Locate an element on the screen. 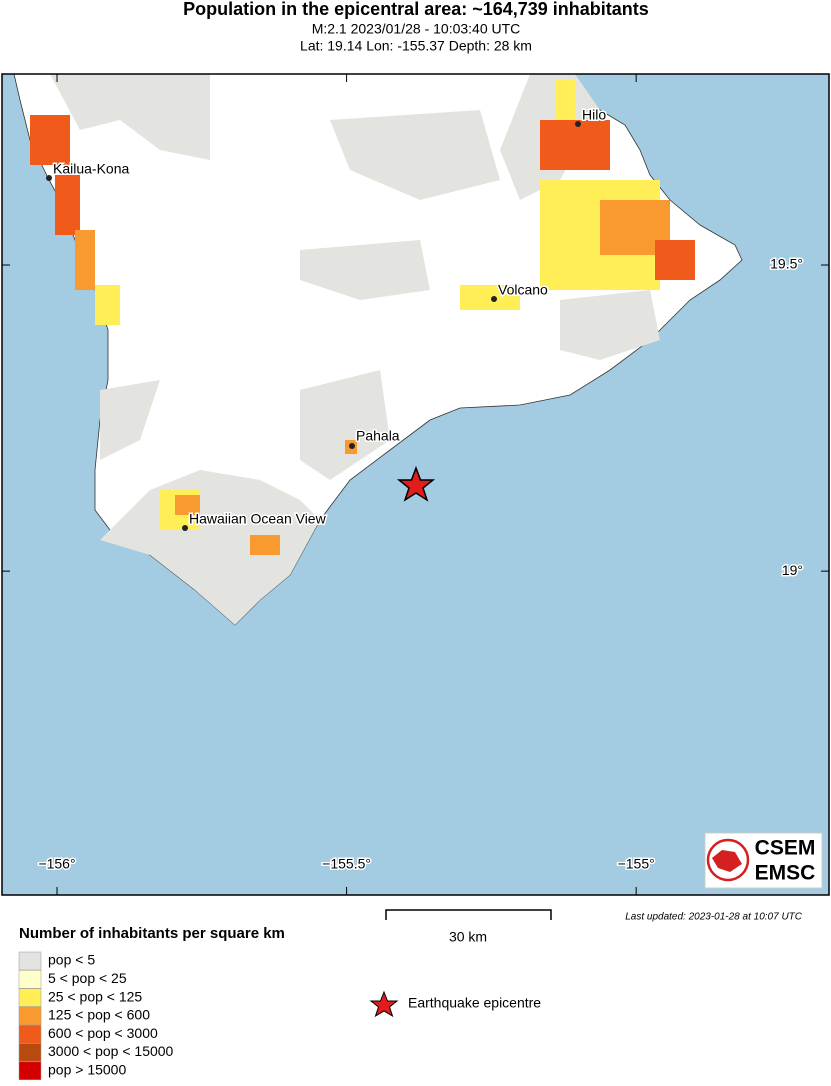  legend-label: 125 < pop < 600 is located at coordinates (99, 1015).